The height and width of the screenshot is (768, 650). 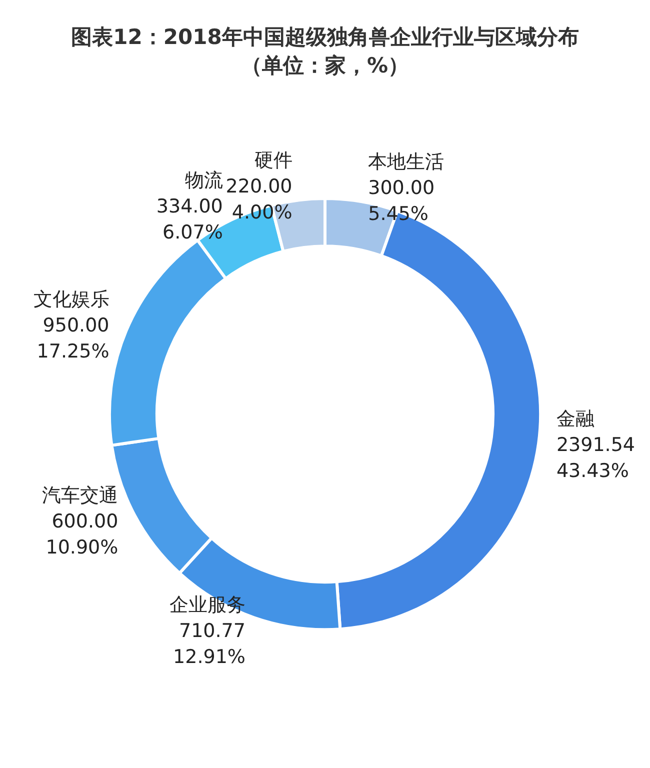 I want to click on slice-label: 文化娱乐, so click(x=71, y=299).